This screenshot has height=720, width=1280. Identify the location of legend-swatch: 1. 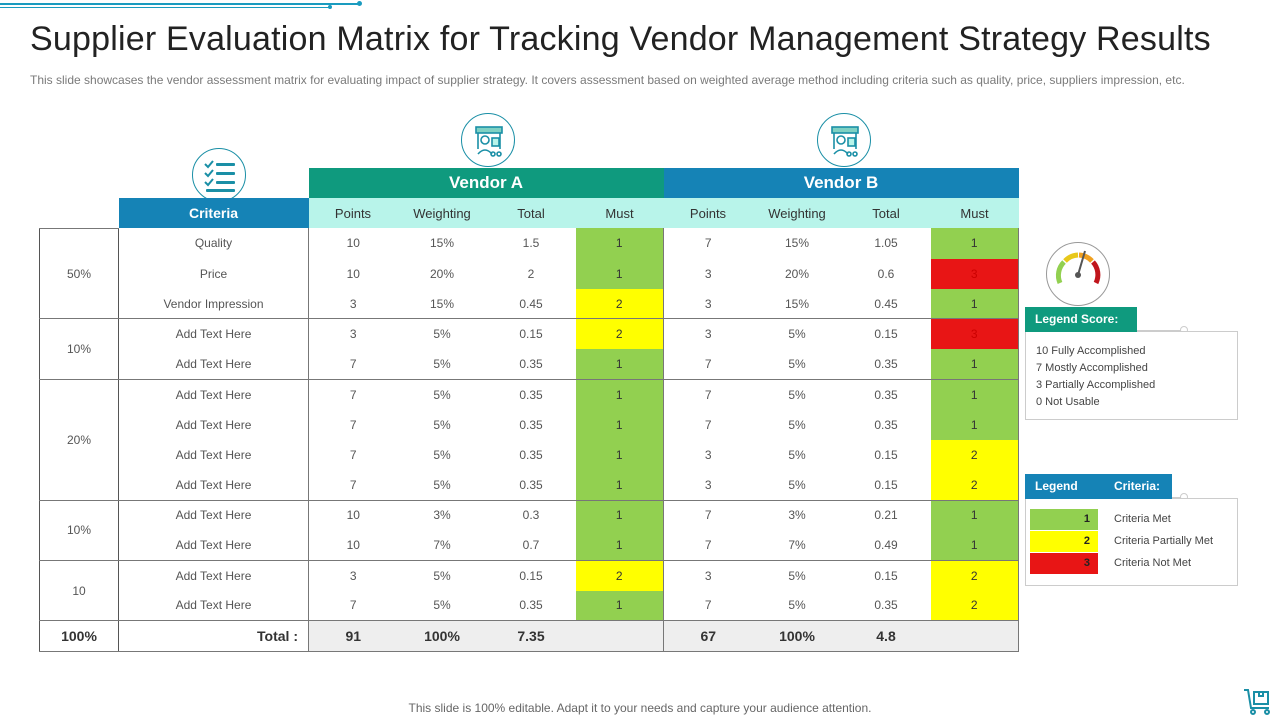
(1064, 519).